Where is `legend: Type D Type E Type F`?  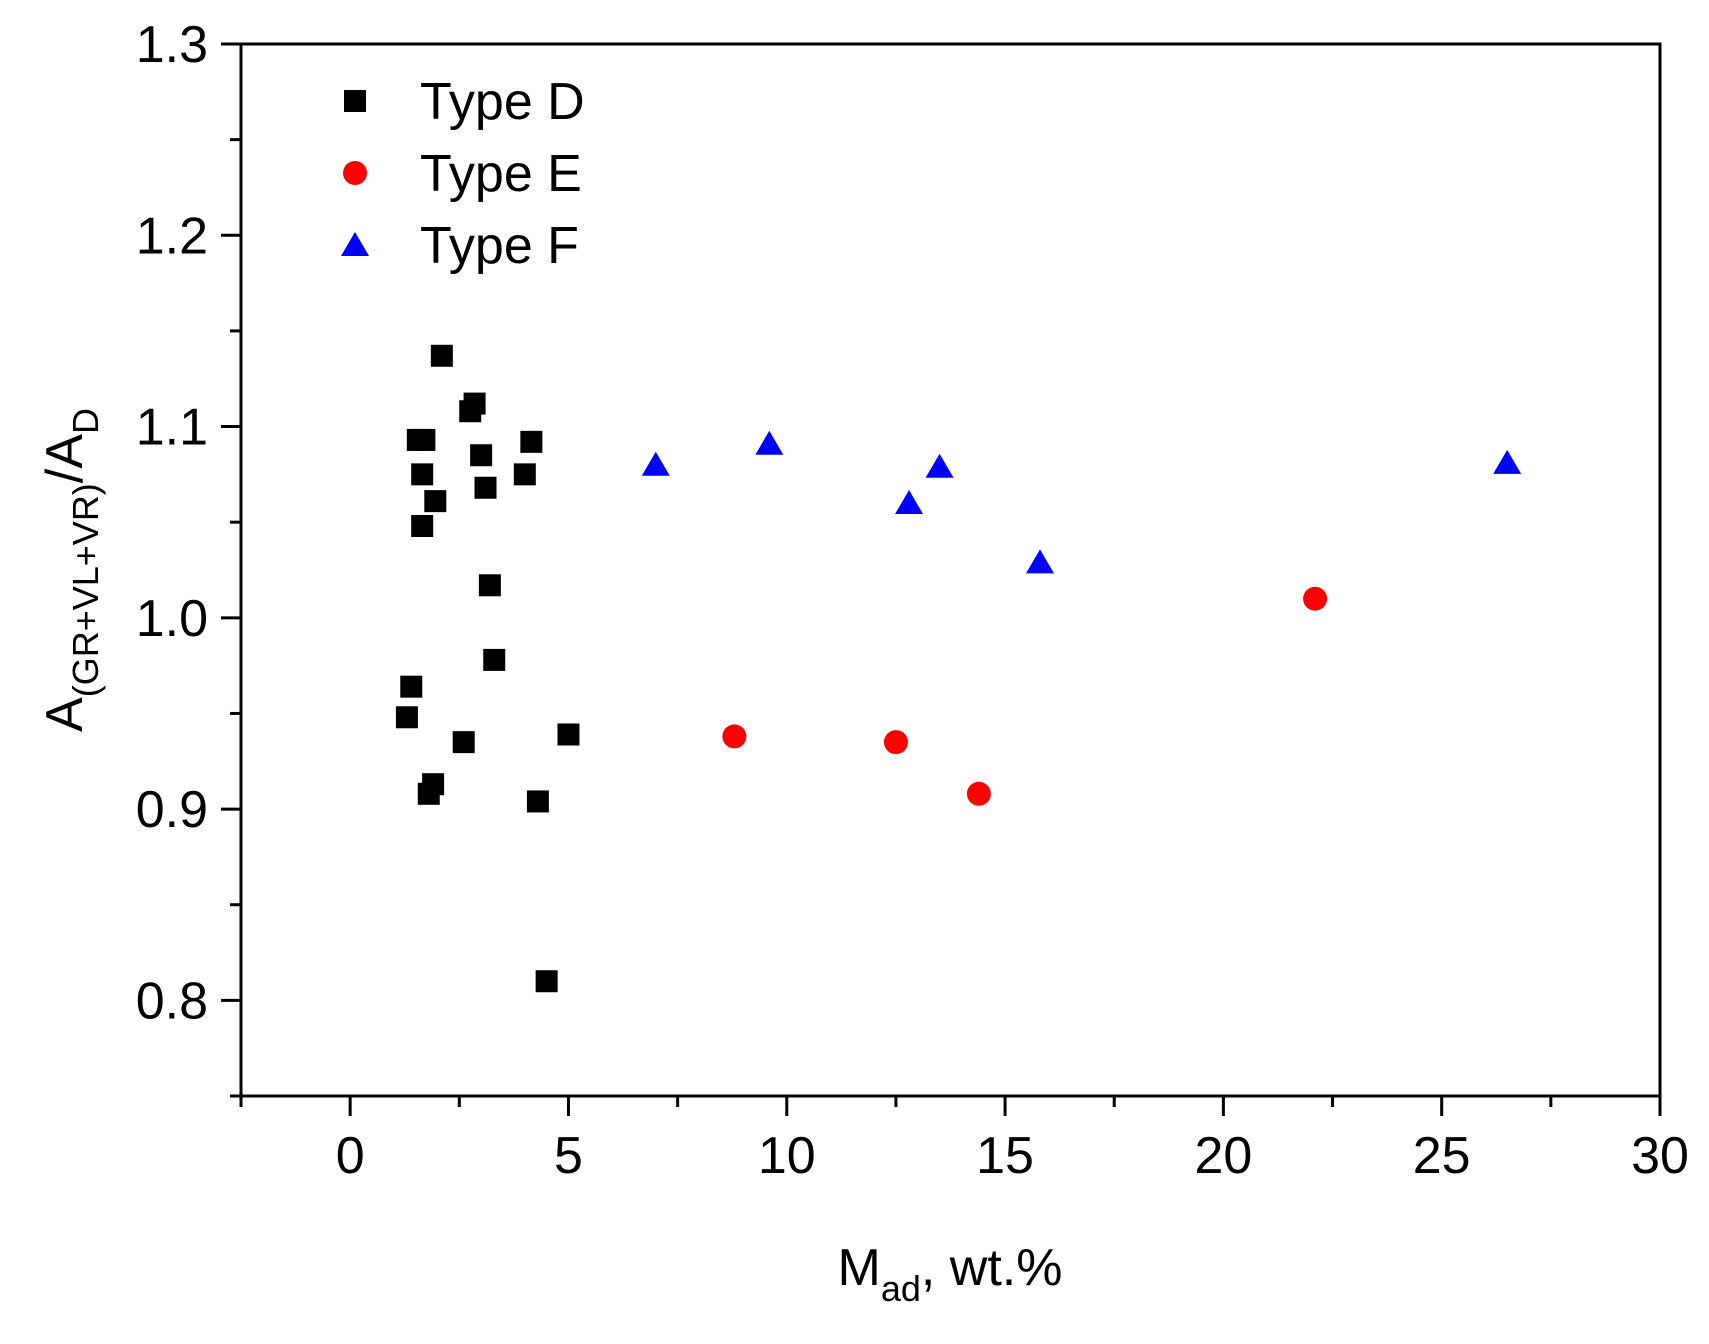 legend: Type D Type E Type F is located at coordinates (463, 174).